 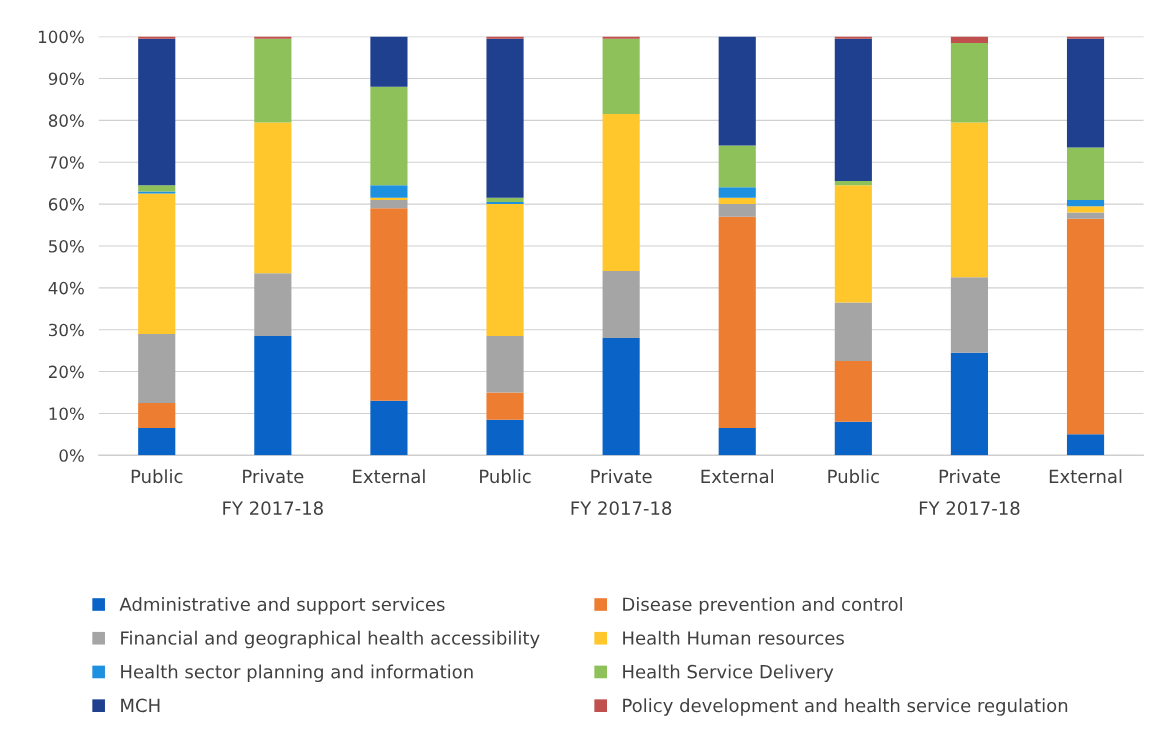 I want to click on y-tick-label: 40%, so click(x=66, y=288).